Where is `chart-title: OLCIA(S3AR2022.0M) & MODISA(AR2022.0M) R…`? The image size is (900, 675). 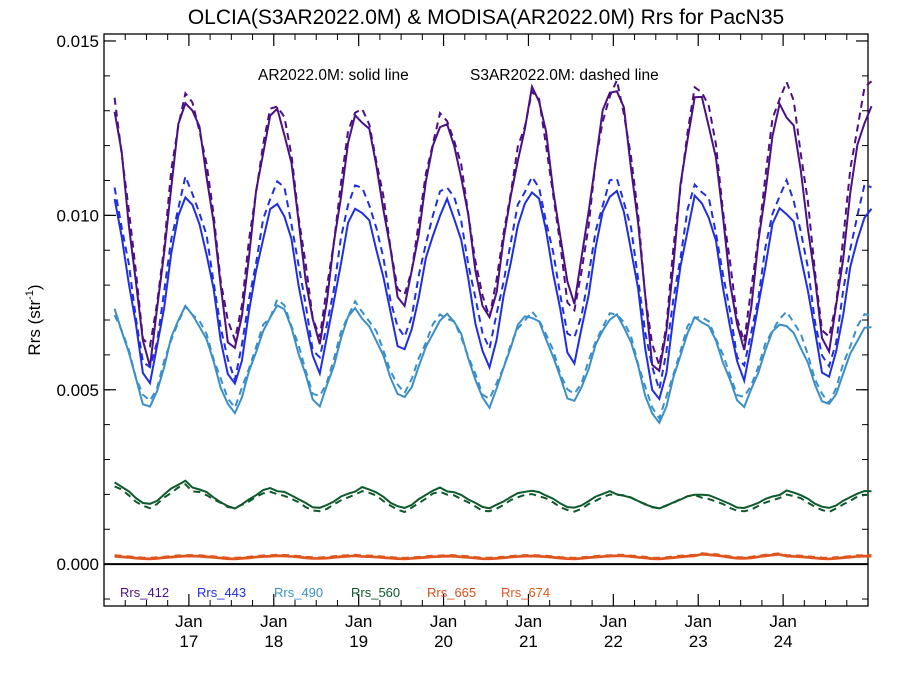 chart-title: OLCIA(S3AR2022.0M) & MODISA(AR2022.0M) R… is located at coordinates (486, 17).